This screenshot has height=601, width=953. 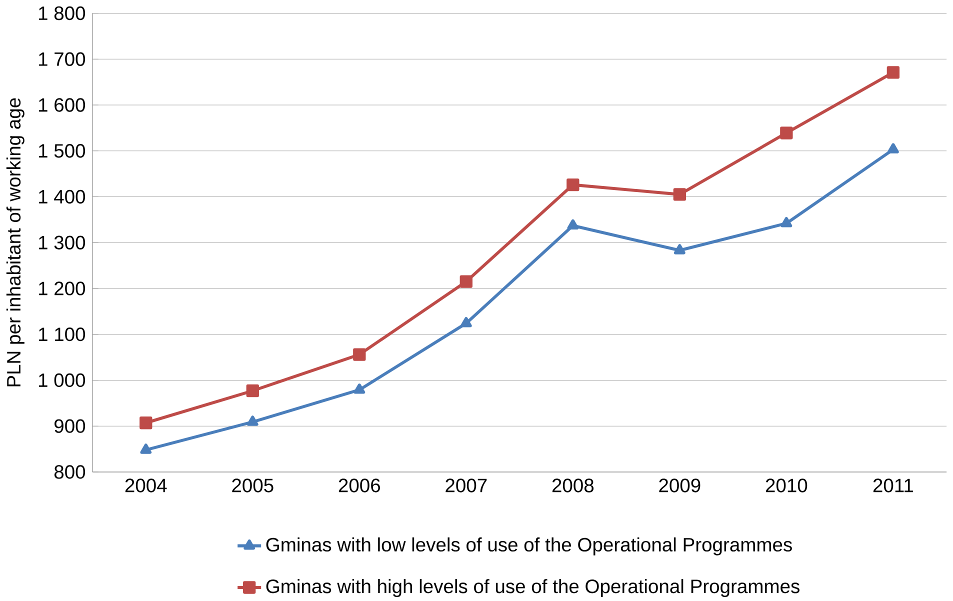 I want to click on y-tick-label: 1 200, so click(x=62, y=288).